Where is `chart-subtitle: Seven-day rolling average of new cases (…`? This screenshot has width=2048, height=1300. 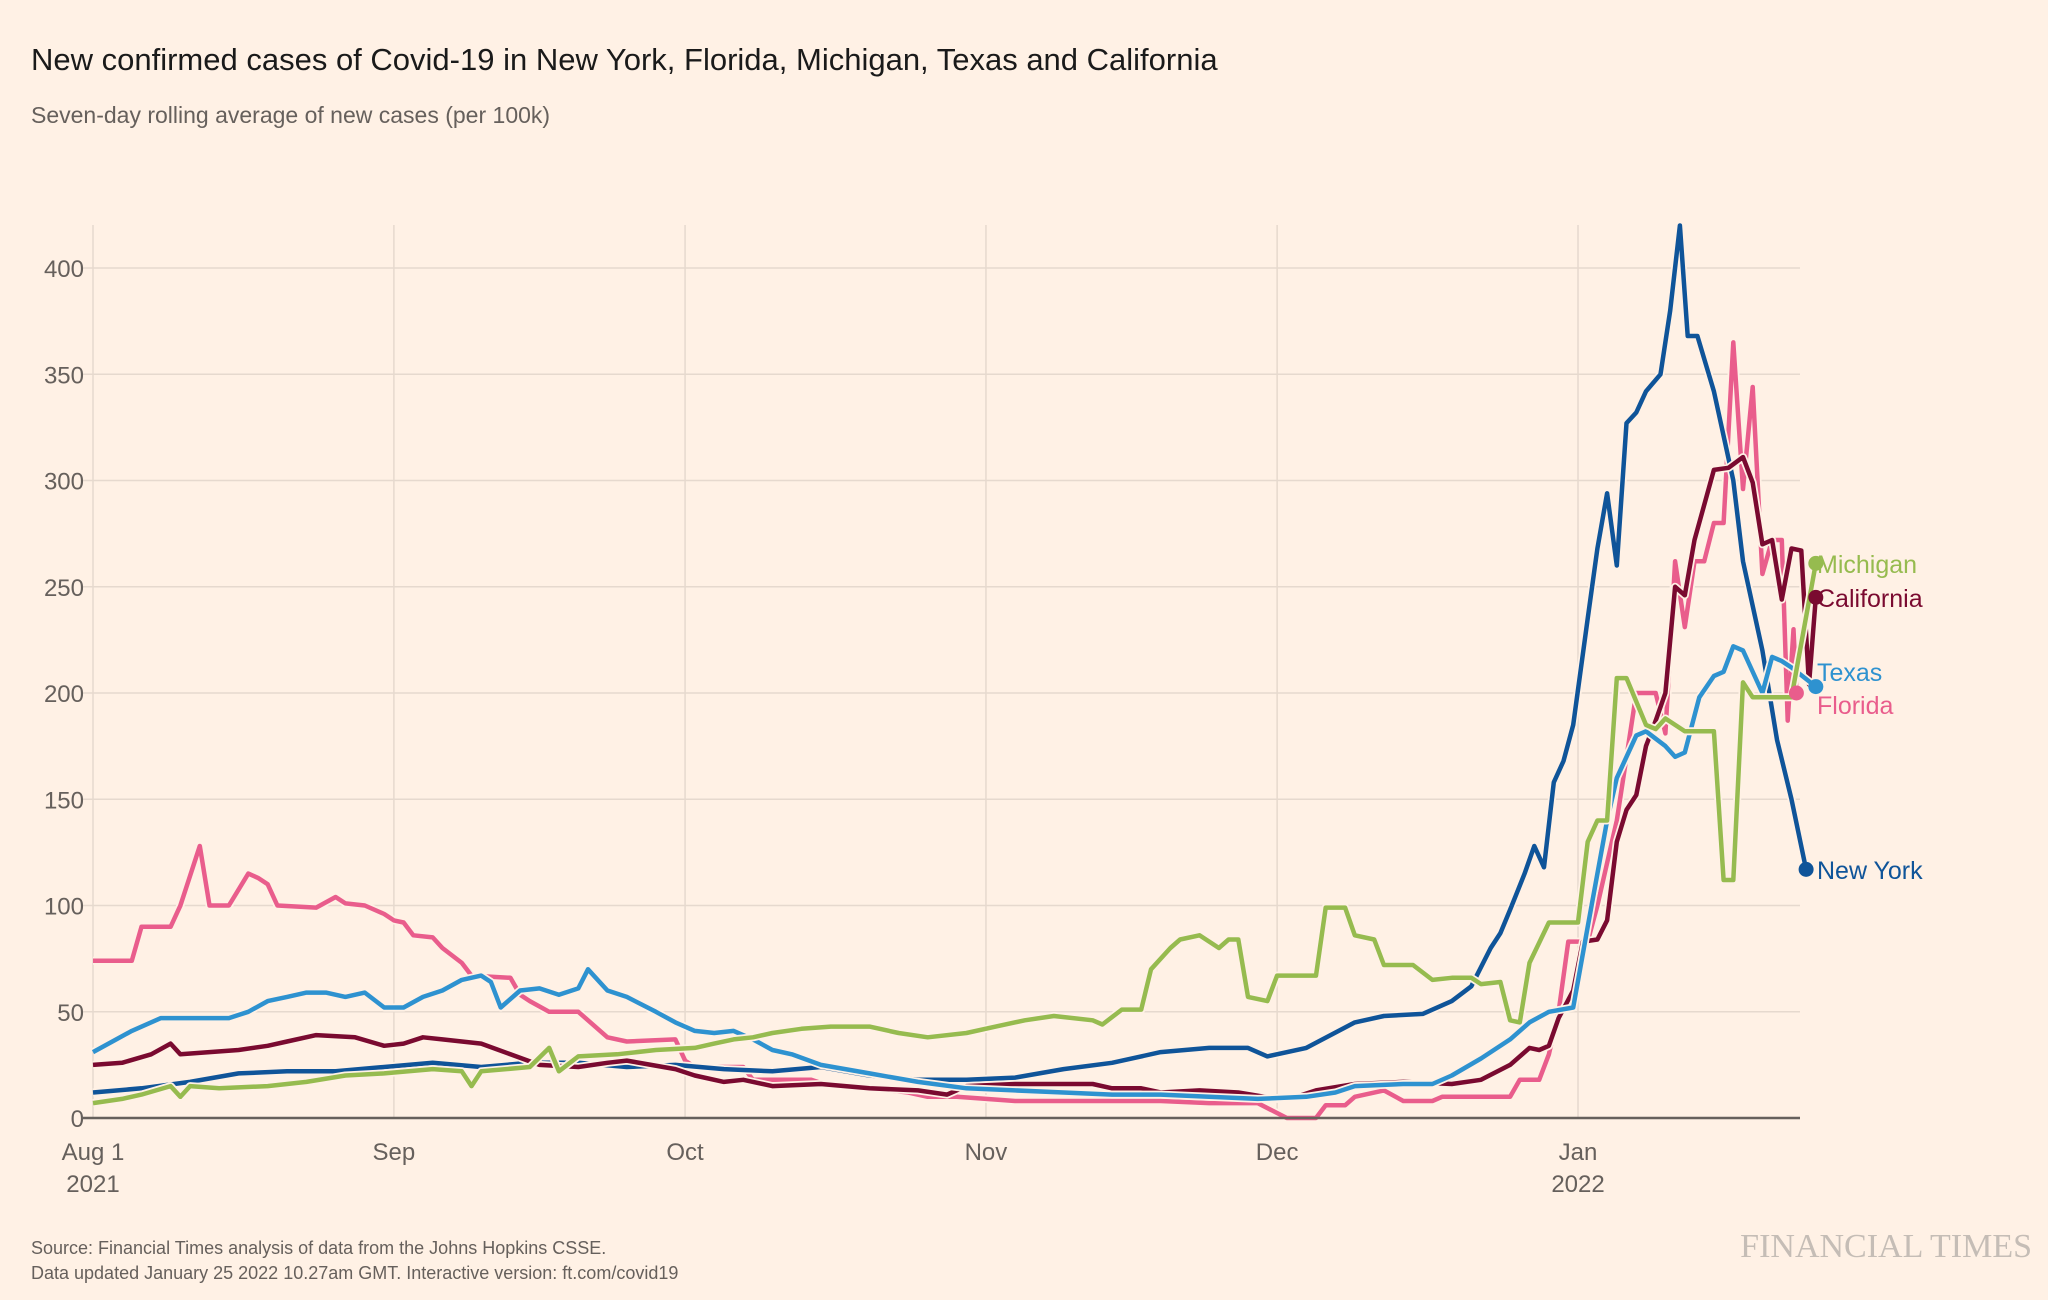 chart-subtitle: Seven-day rolling average of new cases (… is located at coordinates (291, 115).